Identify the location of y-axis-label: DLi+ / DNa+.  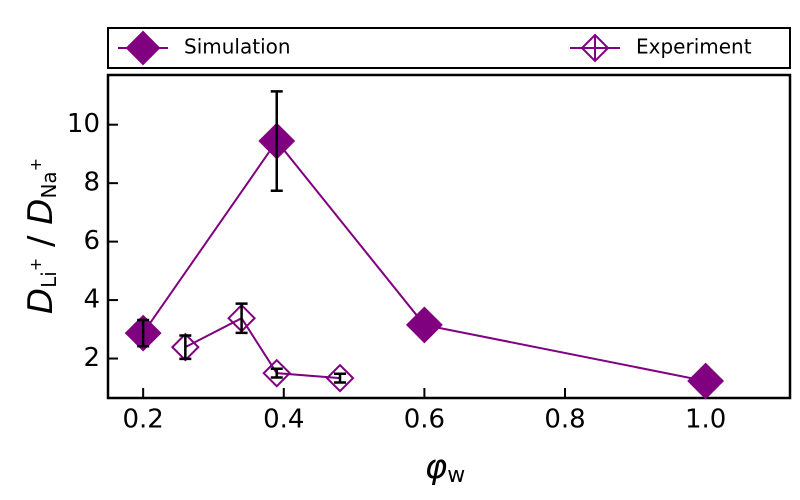
(41, 236).